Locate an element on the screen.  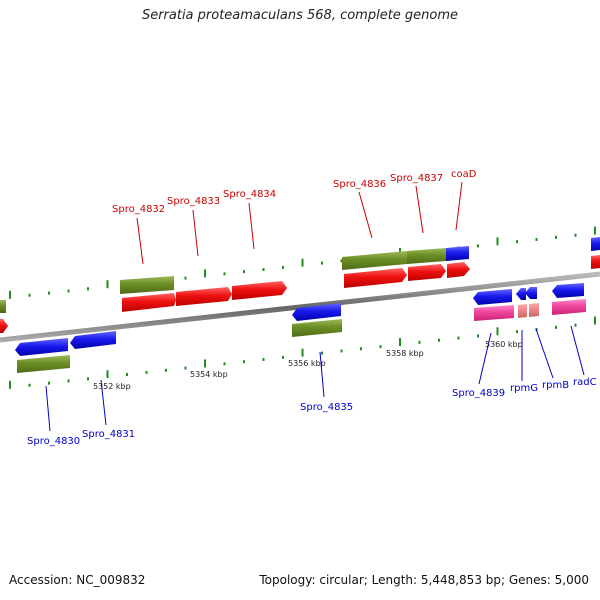
gene-label-spro-4836: Spro_4836 is located at coordinates (359, 184).